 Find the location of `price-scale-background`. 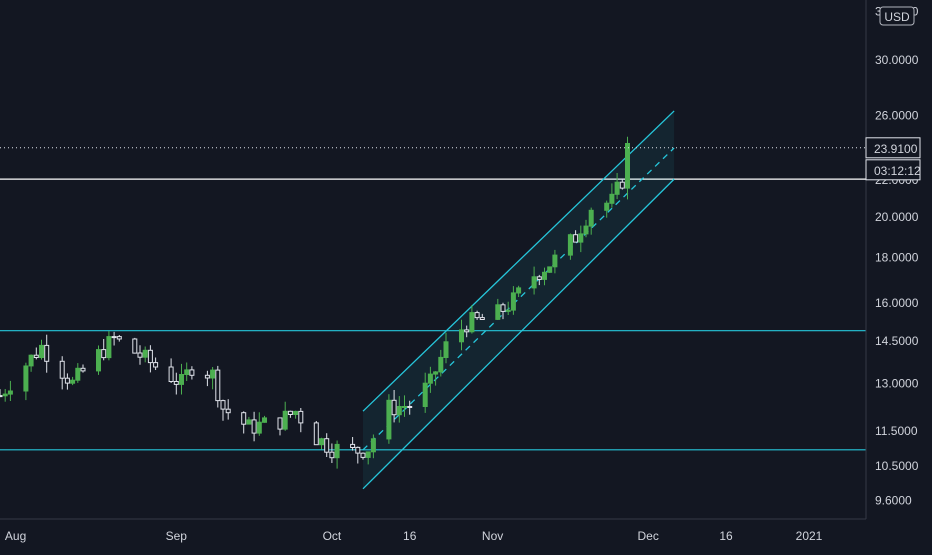

price-scale-background is located at coordinates (899, 259).